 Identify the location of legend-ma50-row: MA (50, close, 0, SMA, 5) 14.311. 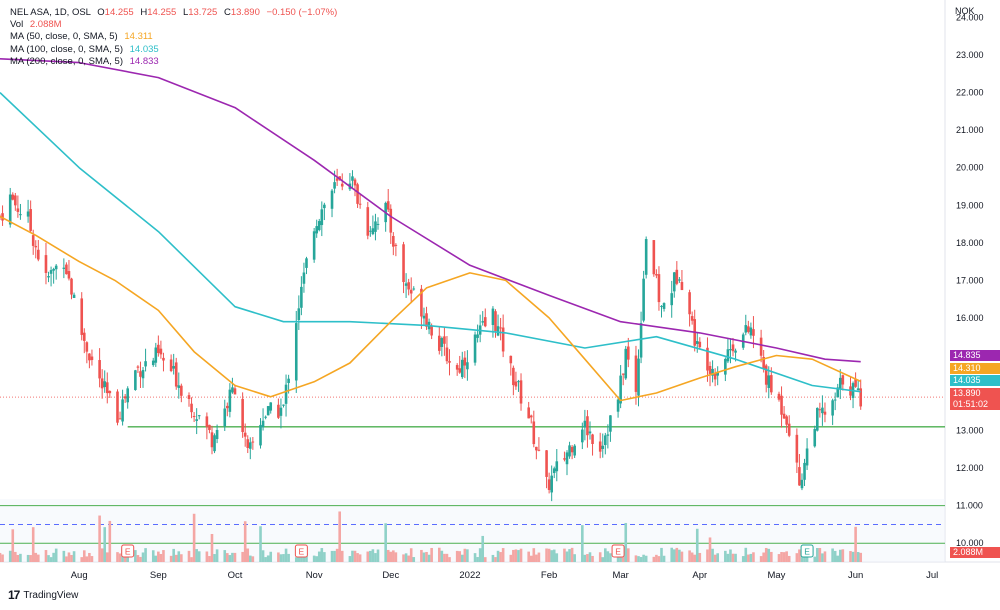
(173, 37).